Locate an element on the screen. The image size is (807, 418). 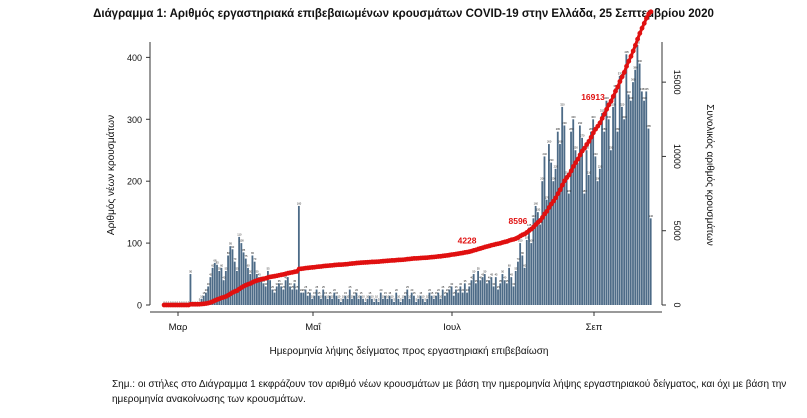
bar-data-label: 105 is located at coordinates (527, 238).